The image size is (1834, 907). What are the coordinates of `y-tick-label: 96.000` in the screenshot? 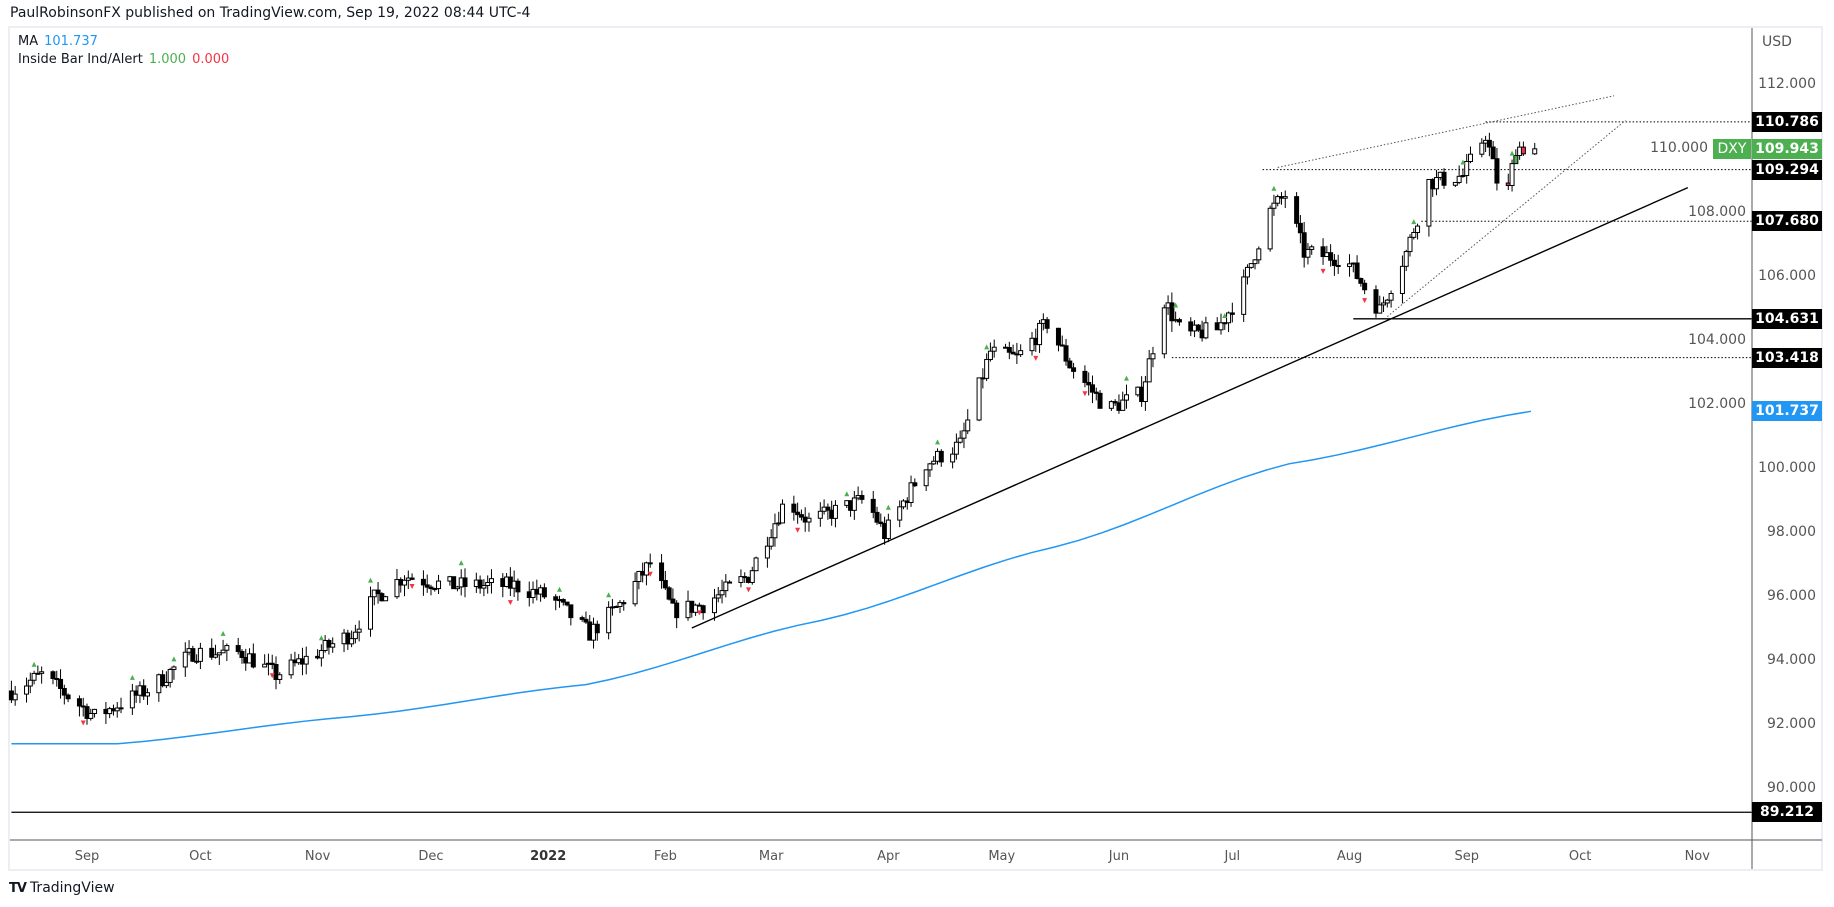 It's located at (1791, 596).